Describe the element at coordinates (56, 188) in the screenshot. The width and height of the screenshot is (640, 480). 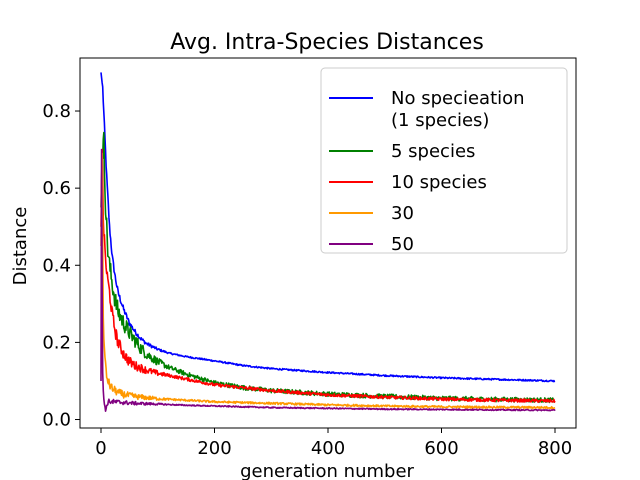
I see `y-tick-label: 0.6` at that location.